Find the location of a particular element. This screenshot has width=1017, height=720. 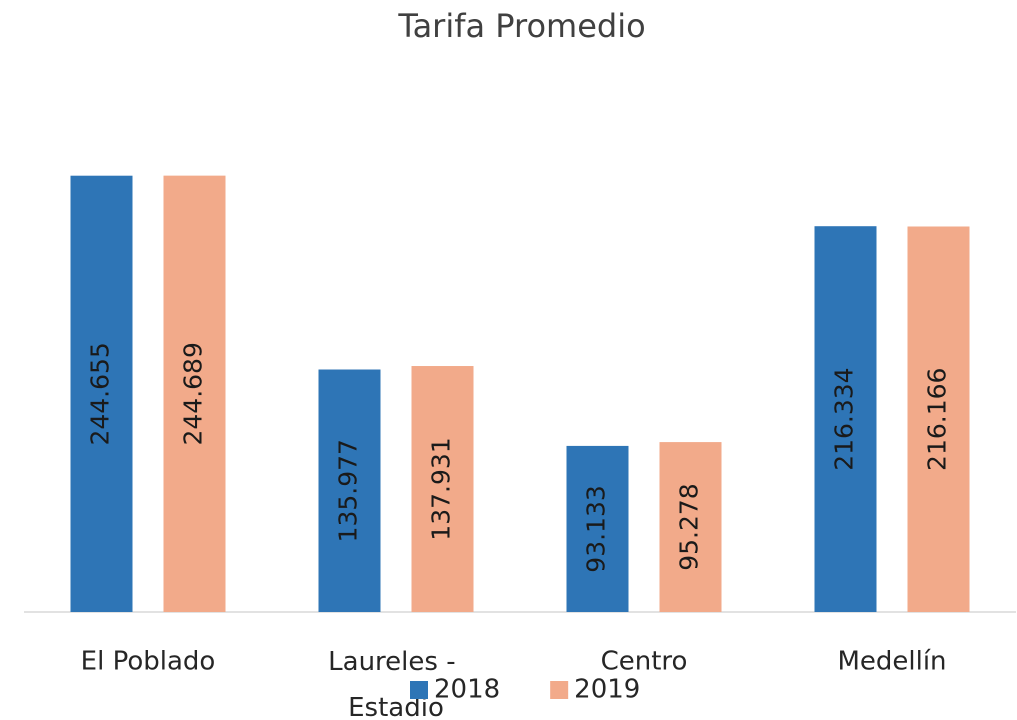

data-label: 244.689 is located at coordinates (193, 393).